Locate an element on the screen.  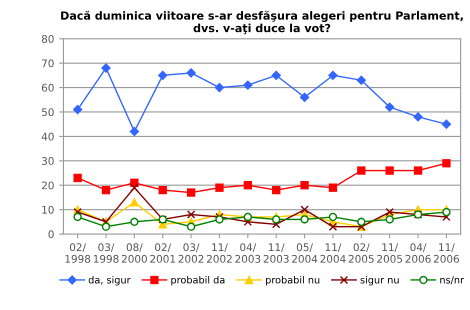
legend-label: ns/nr is located at coordinates (452, 280).